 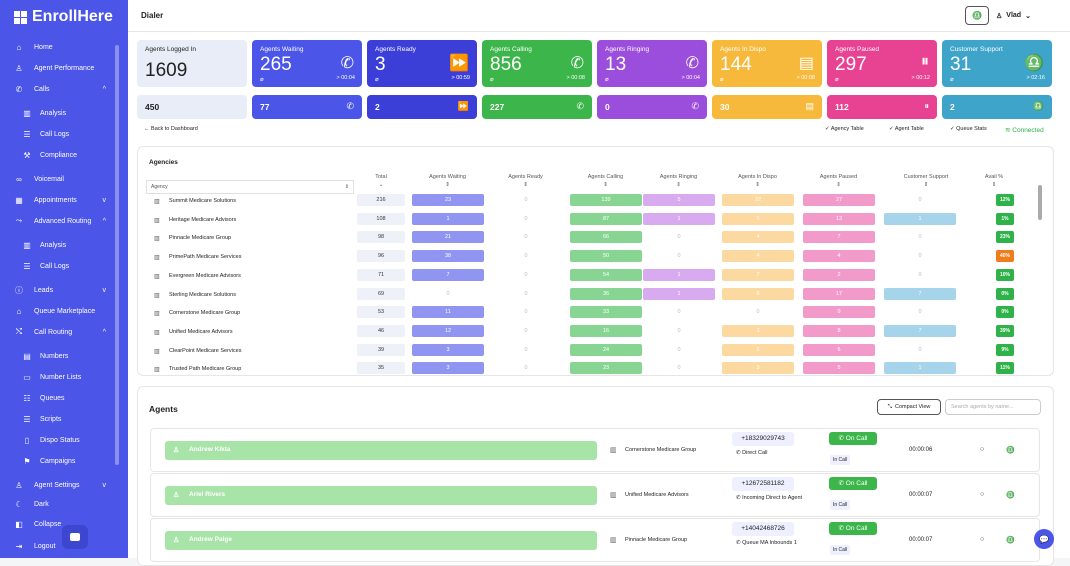 I want to click on sidebar-item-compliance: ⚒ Compliance, so click(x=60, y=155).